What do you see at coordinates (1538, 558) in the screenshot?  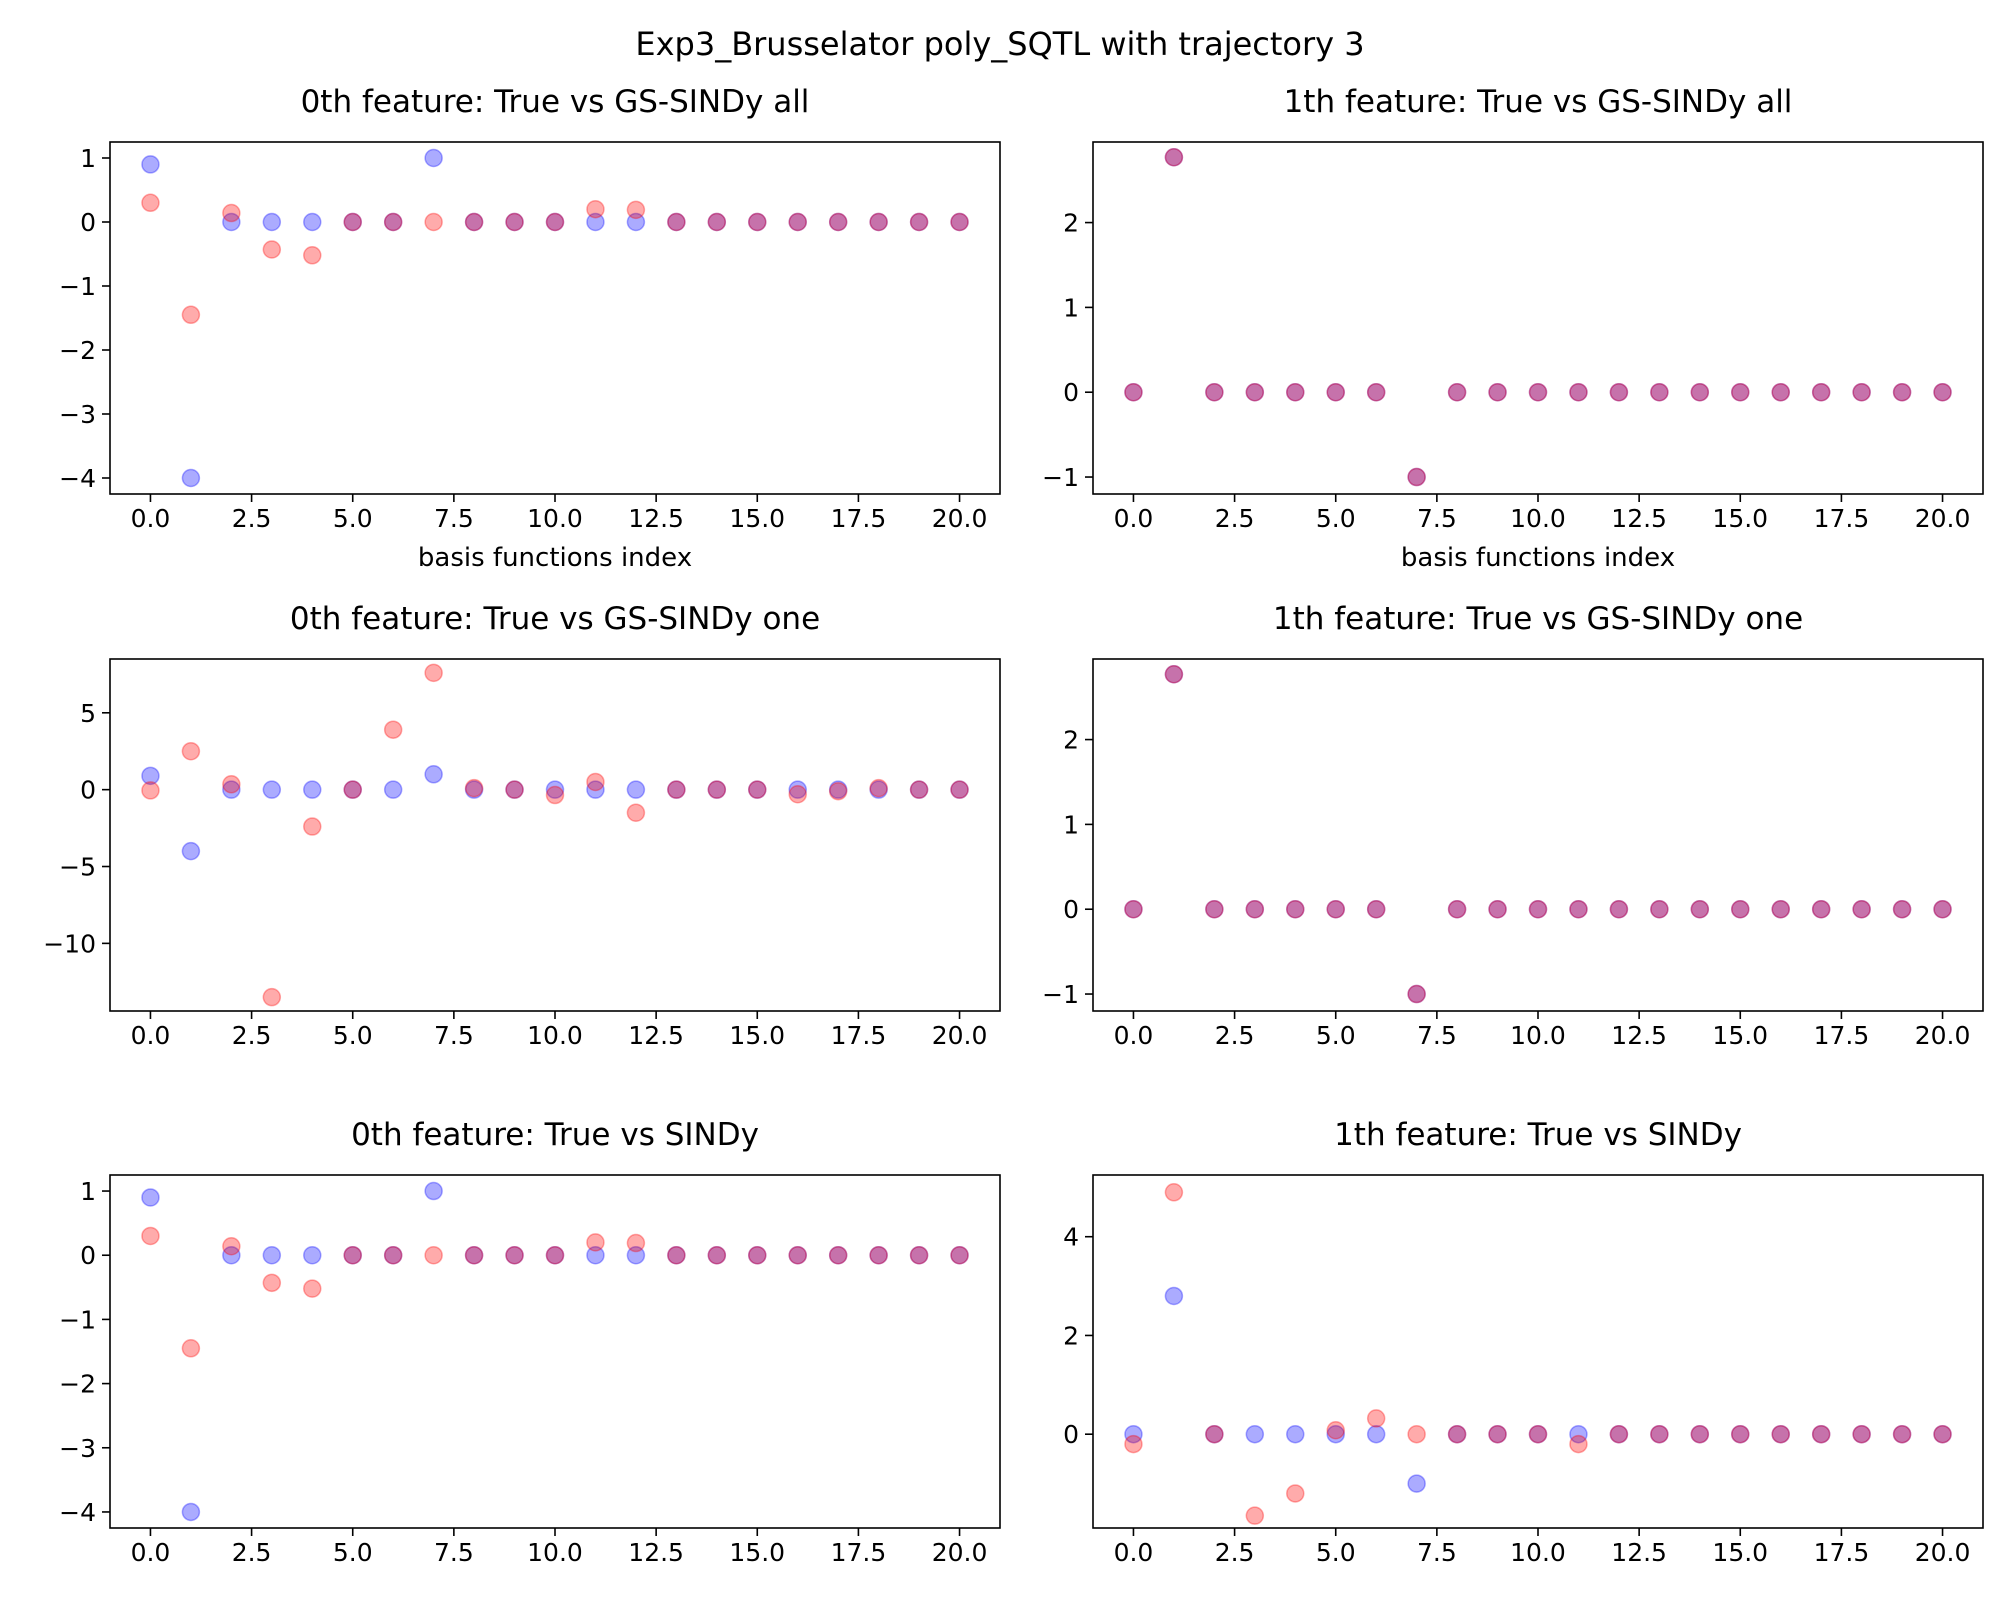 I see `x-axis-label: basis functions index` at bounding box center [1538, 558].